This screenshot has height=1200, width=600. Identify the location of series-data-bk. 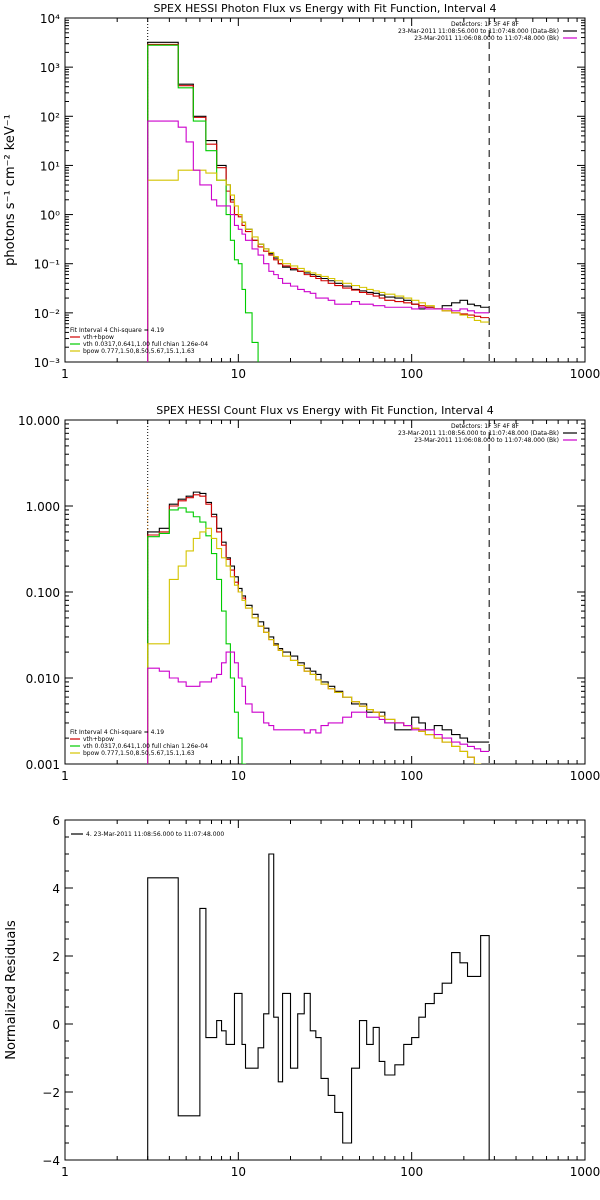
(318, 627).